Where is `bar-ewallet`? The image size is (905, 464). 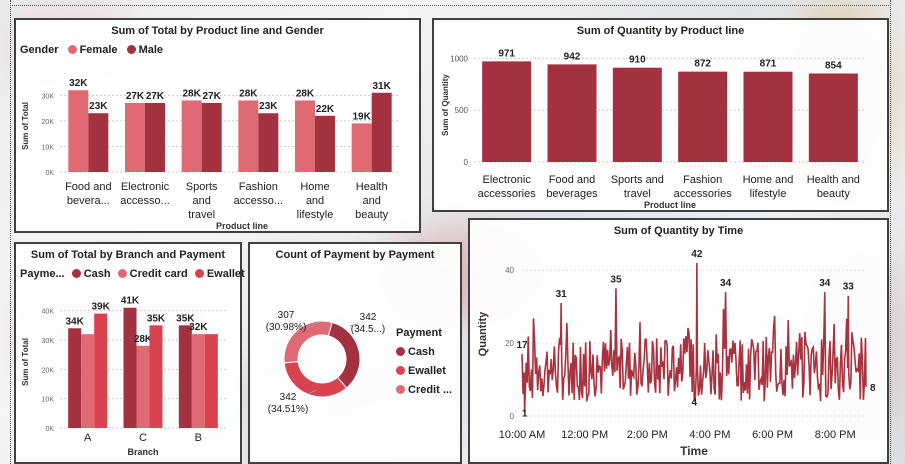 bar-ewallet is located at coordinates (101, 370).